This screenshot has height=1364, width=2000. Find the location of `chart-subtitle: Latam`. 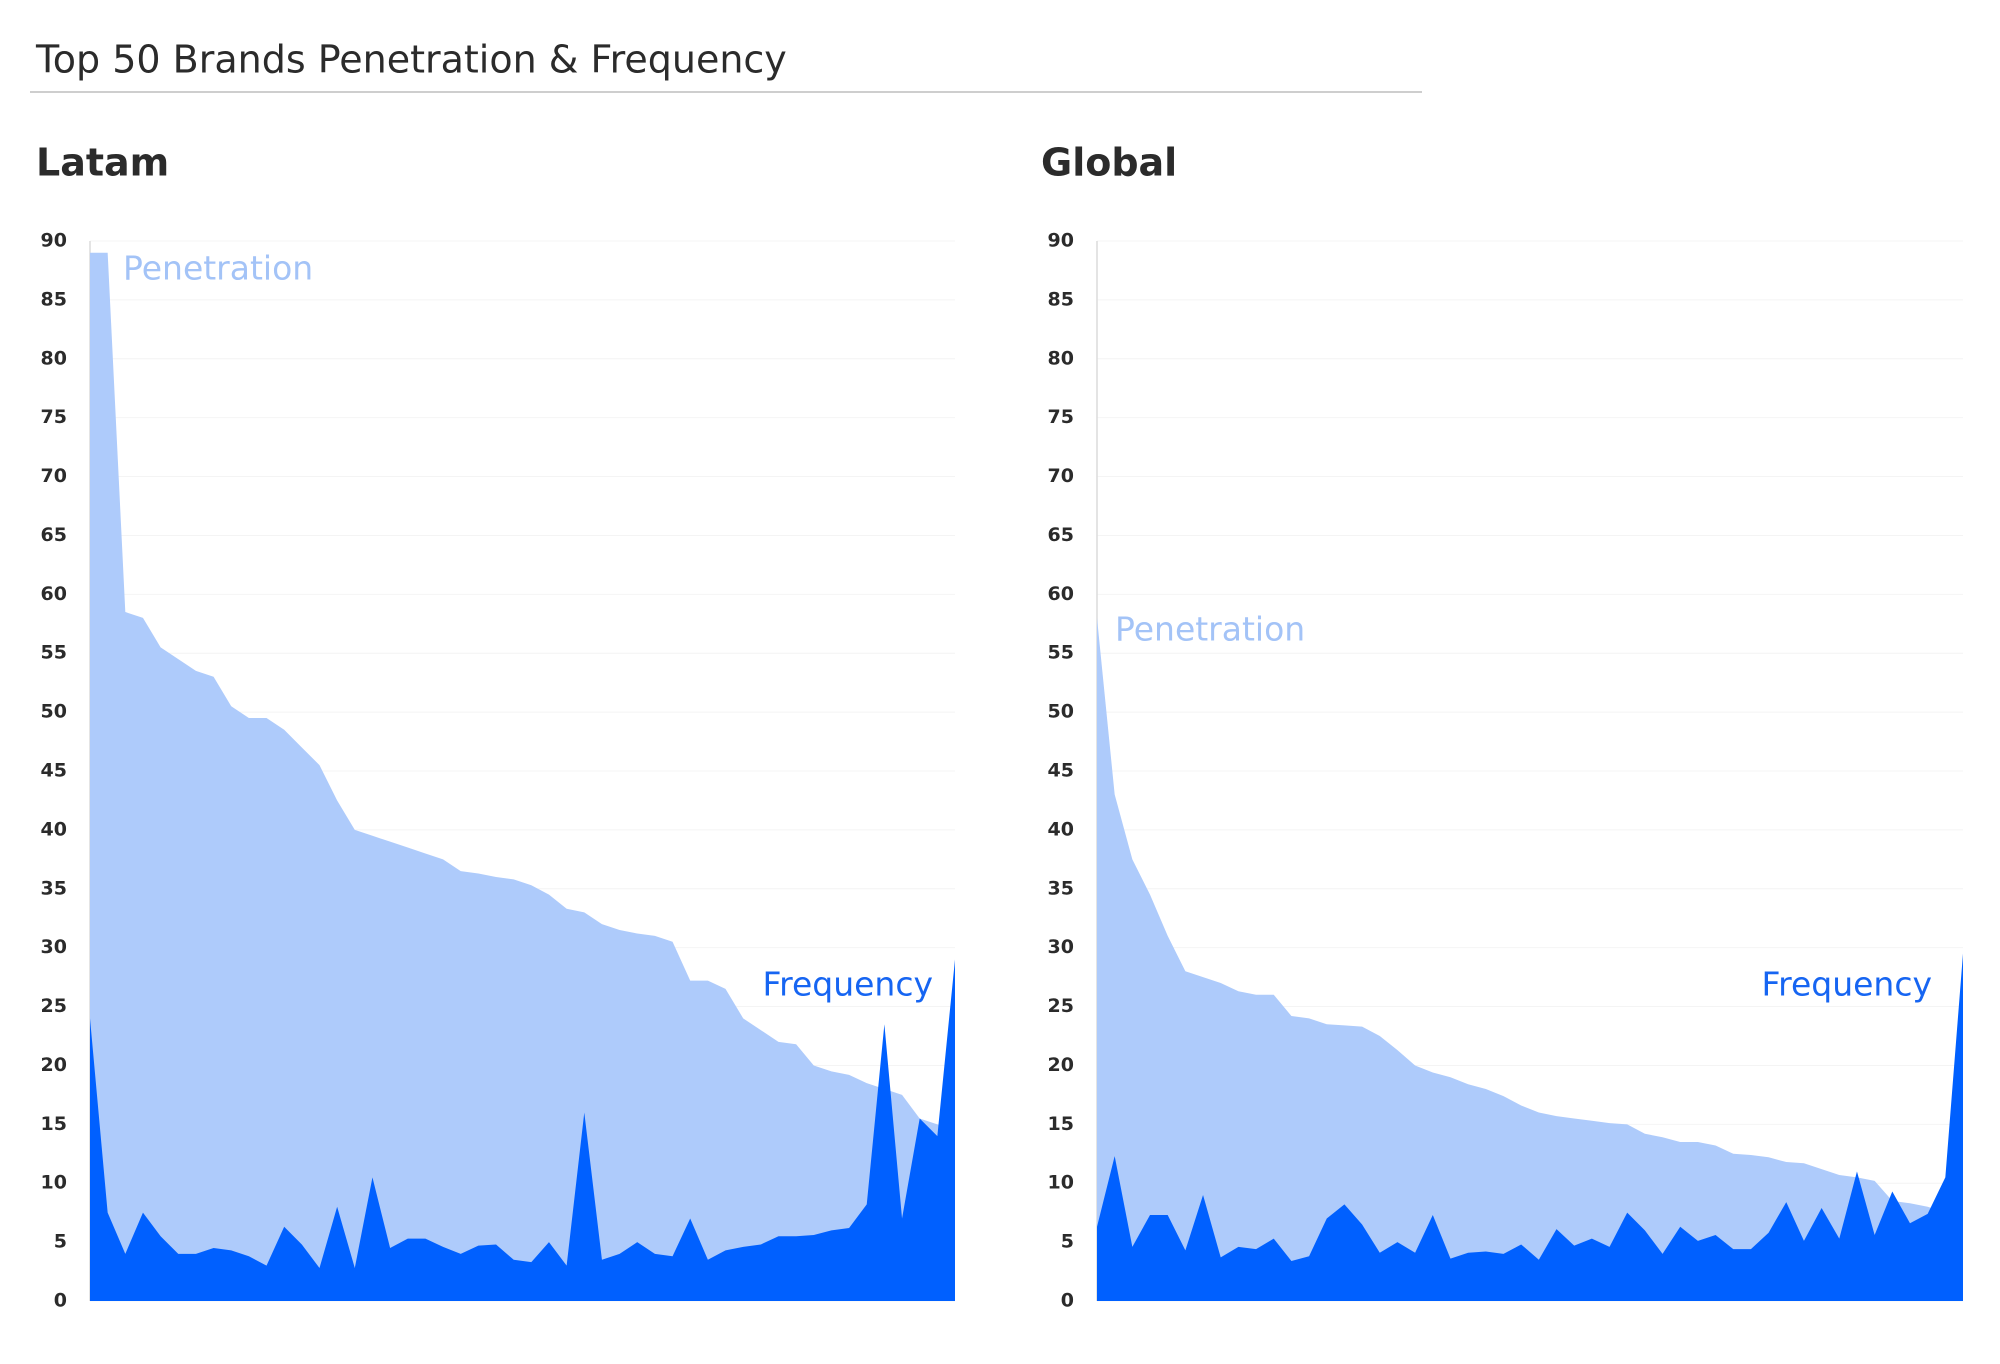

chart-subtitle: Latam is located at coordinates (102, 163).